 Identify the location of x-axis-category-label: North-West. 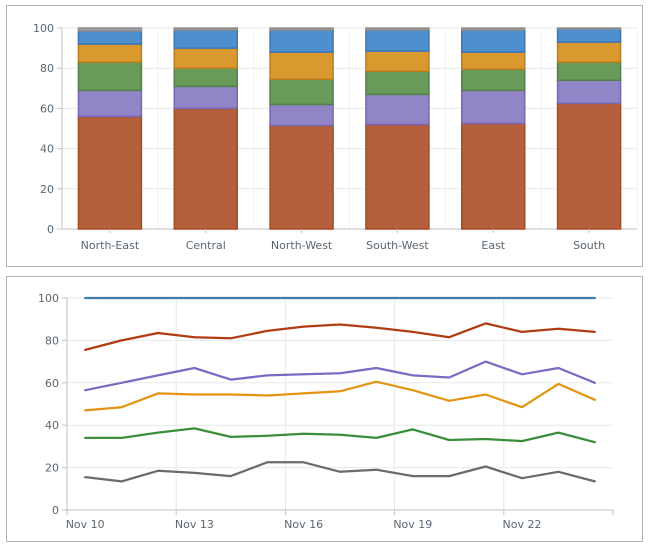
(302, 245).